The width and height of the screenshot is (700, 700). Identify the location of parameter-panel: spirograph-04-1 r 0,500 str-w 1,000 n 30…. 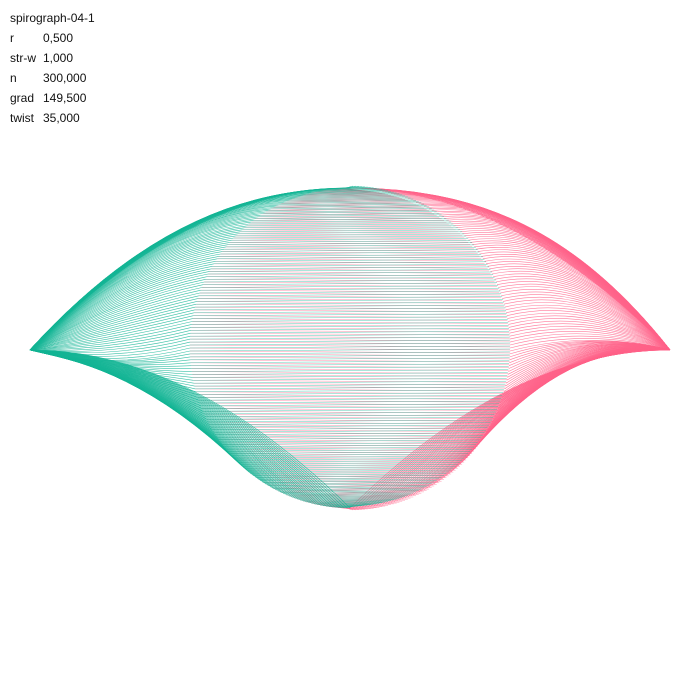
(52, 68).